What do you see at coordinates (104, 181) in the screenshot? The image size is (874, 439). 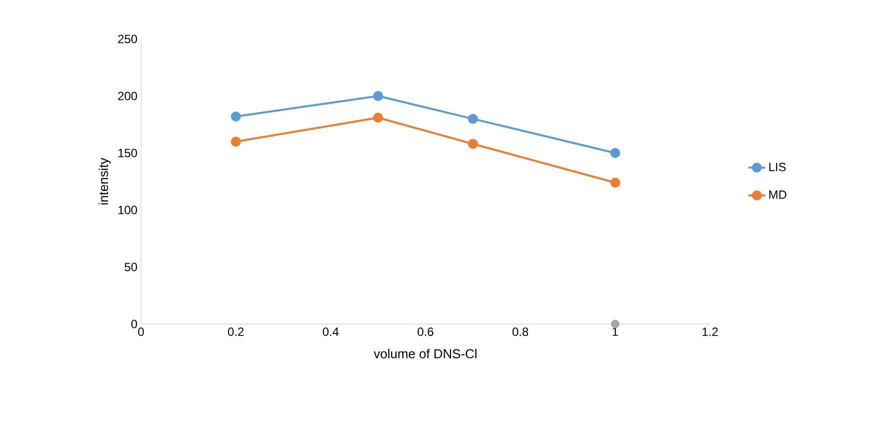 I see `y-axis-title: intensity` at bounding box center [104, 181].